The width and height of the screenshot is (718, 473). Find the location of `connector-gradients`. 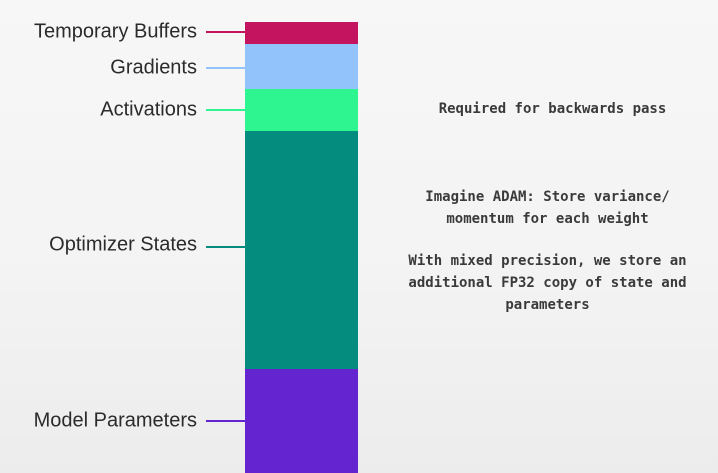

connector-gradients is located at coordinates (225, 68).